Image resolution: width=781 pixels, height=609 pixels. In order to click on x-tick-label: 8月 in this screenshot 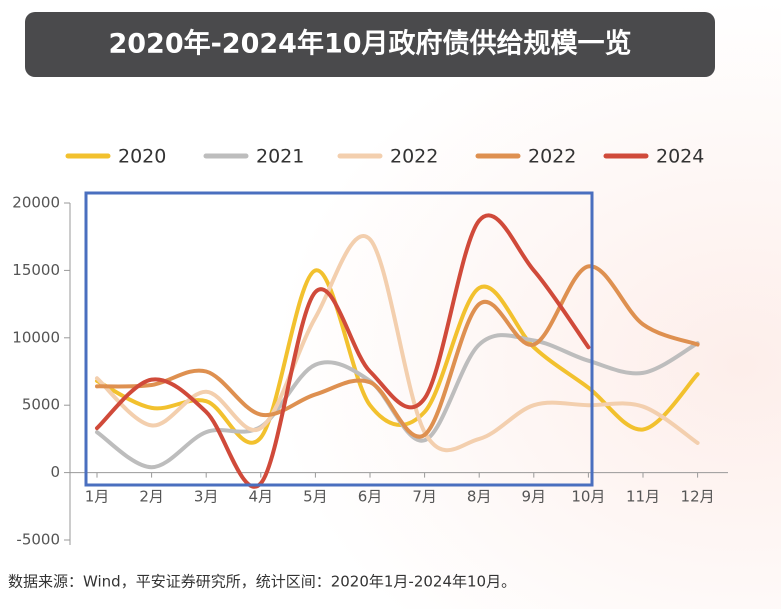, I will do `click(479, 497)`.